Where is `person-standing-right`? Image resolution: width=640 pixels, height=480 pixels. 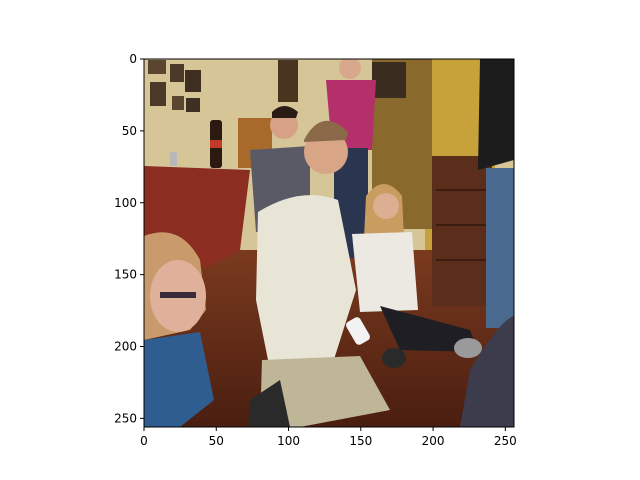 person-standing-right is located at coordinates (496, 193).